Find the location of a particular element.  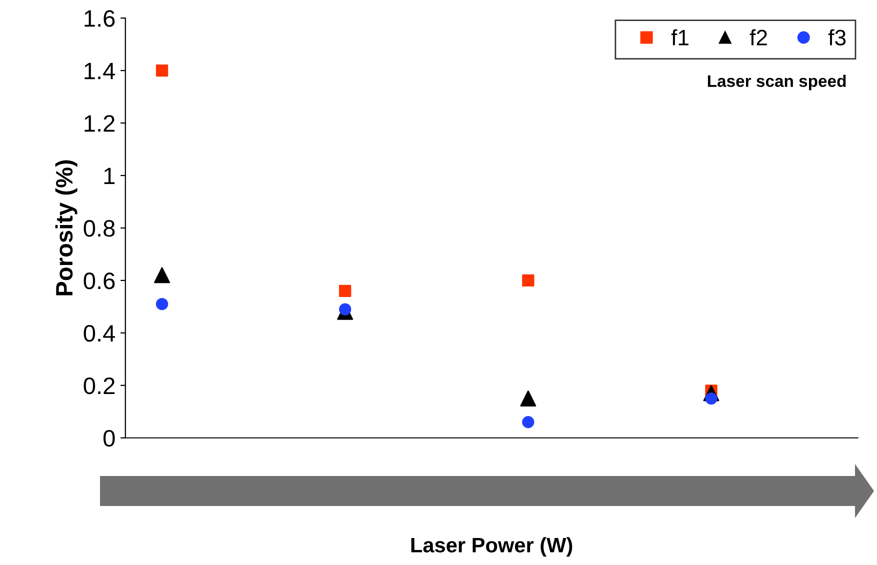

x-axis-title: Laser Power (W) is located at coordinates (491, 547).